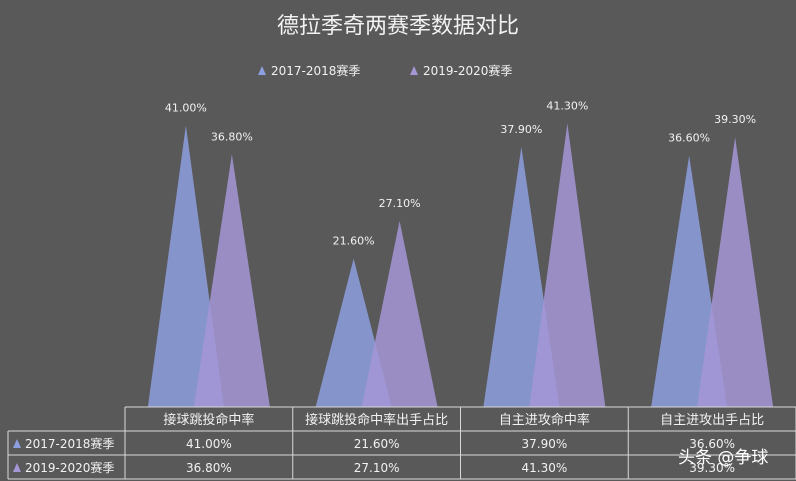  I want to click on data-label-series2-3: 41.30%, so click(567, 105).